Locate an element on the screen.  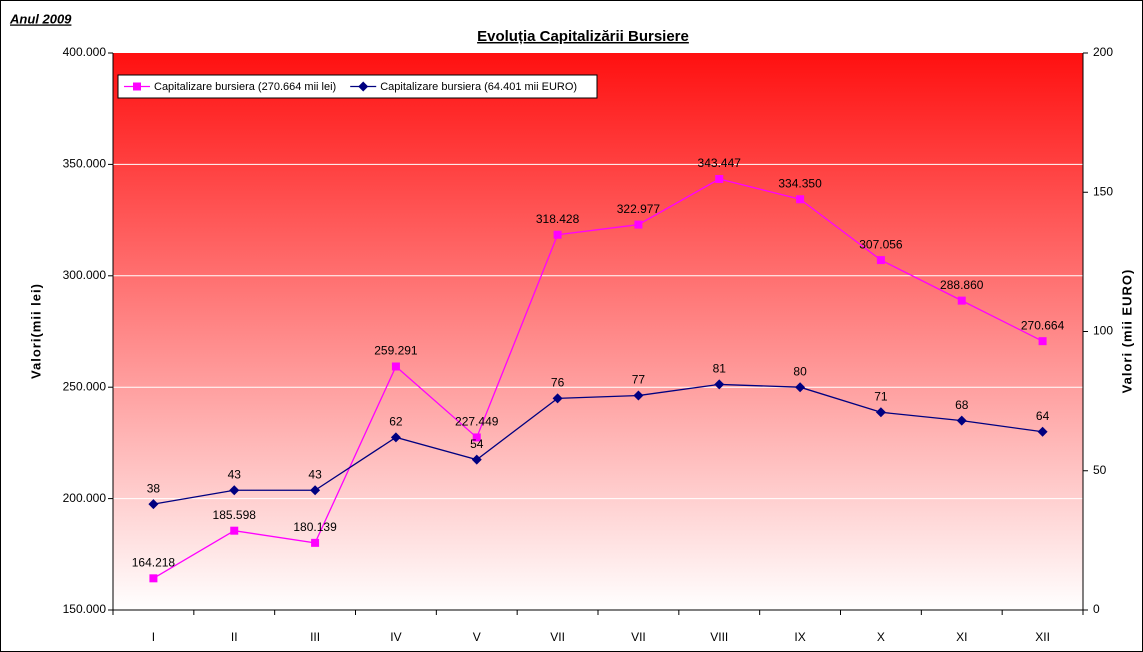
data-label: 76 is located at coordinates (558, 383).